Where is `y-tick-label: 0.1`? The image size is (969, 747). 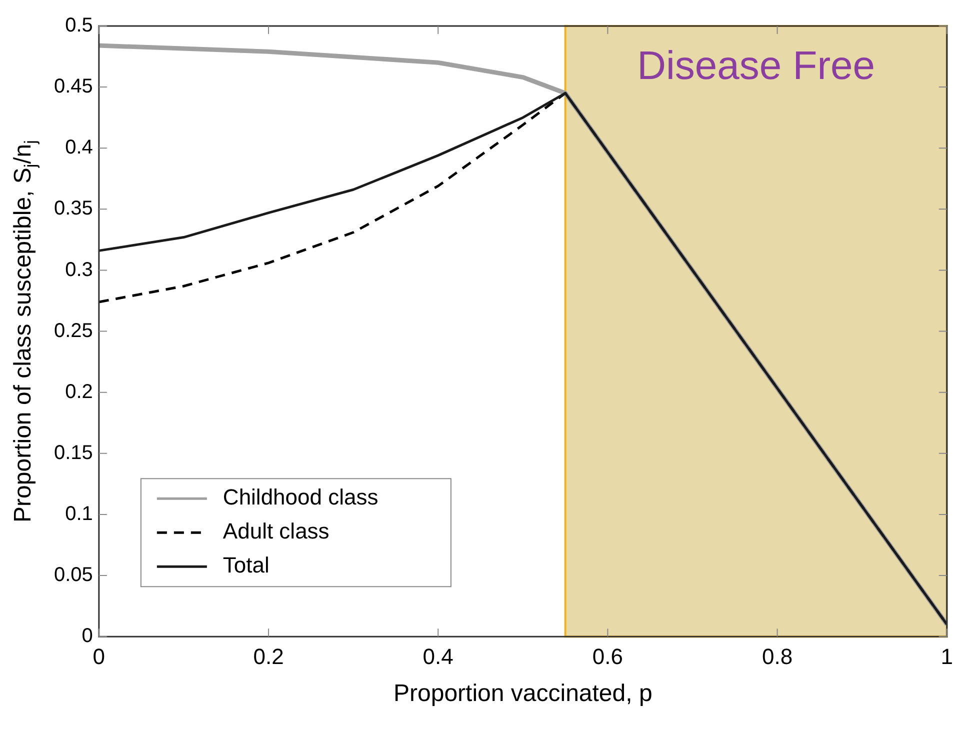 y-tick-label: 0.1 is located at coordinates (79, 513).